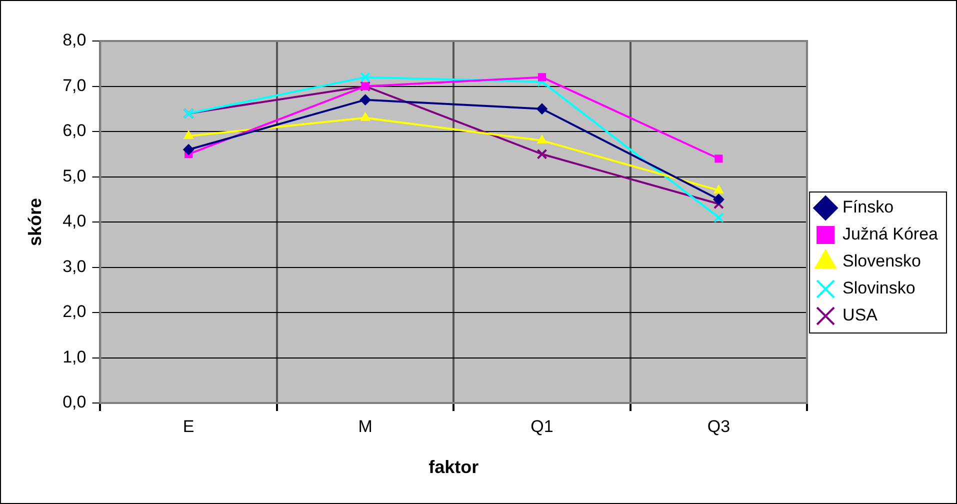 The width and height of the screenshot is (957, 504). Describe the element at coordinates (74, 130) in the screenshot. I see `y-tick-label: 6,0` at that location.